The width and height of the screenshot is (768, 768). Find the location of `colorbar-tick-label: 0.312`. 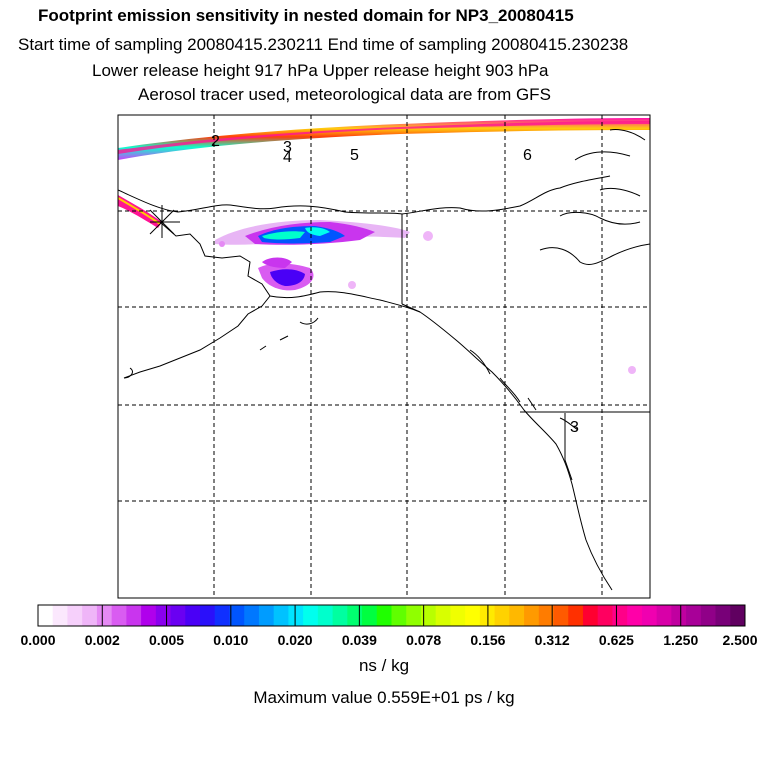

colorbar-tick-label: 0.312 is located at coordinates (552, 640).